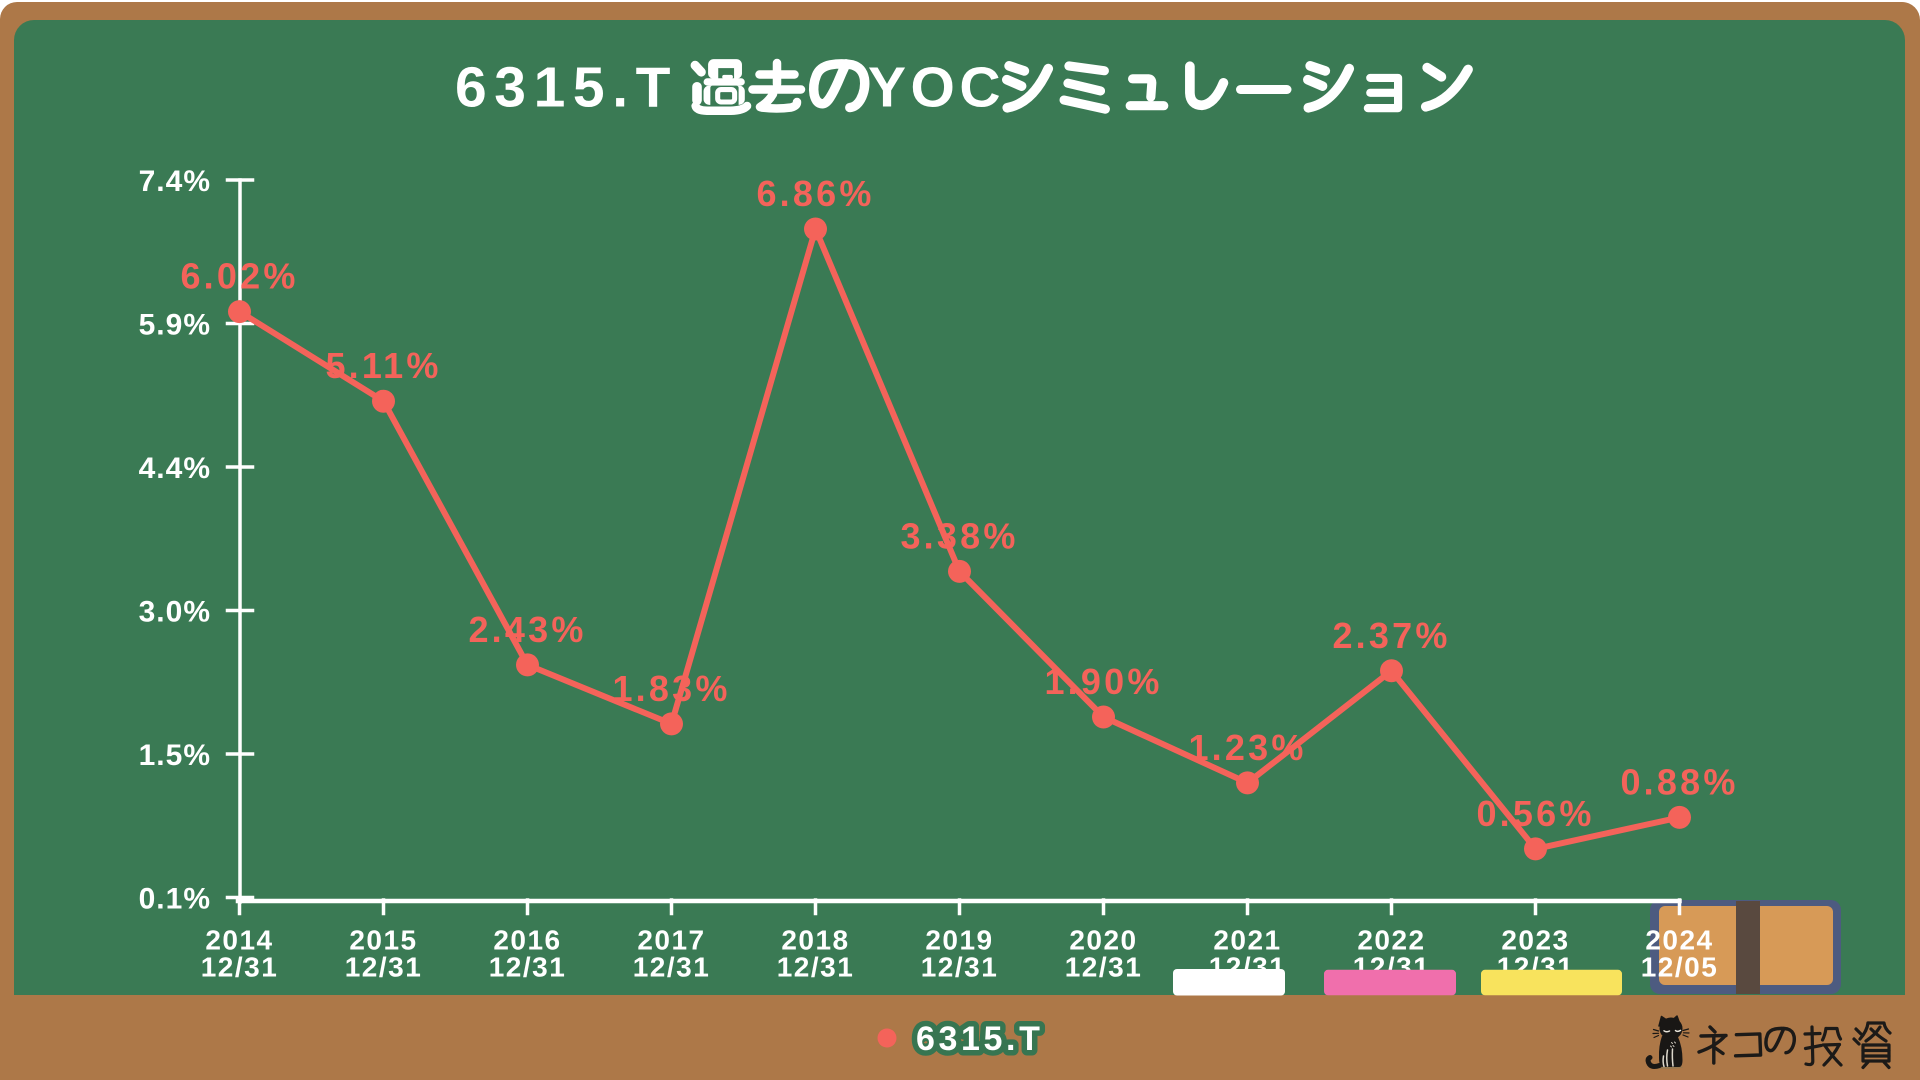 The height and width of the screenshot is (1080, 1920). Describe the element at coordinates (815, 940) in the screenshot. I see `svg-text: 2018` at that location.